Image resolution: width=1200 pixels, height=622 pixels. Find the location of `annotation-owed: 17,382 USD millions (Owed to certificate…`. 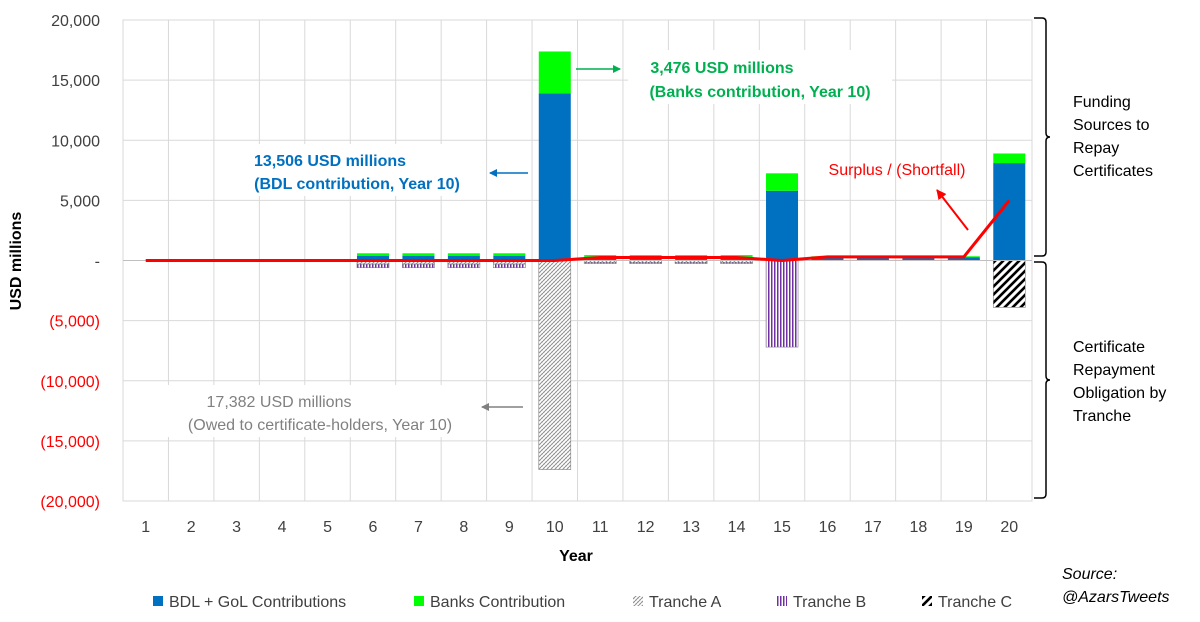

annotation-owed: 17,382 USD millions (Owed to certificate… is located at coordinates (344, 411).